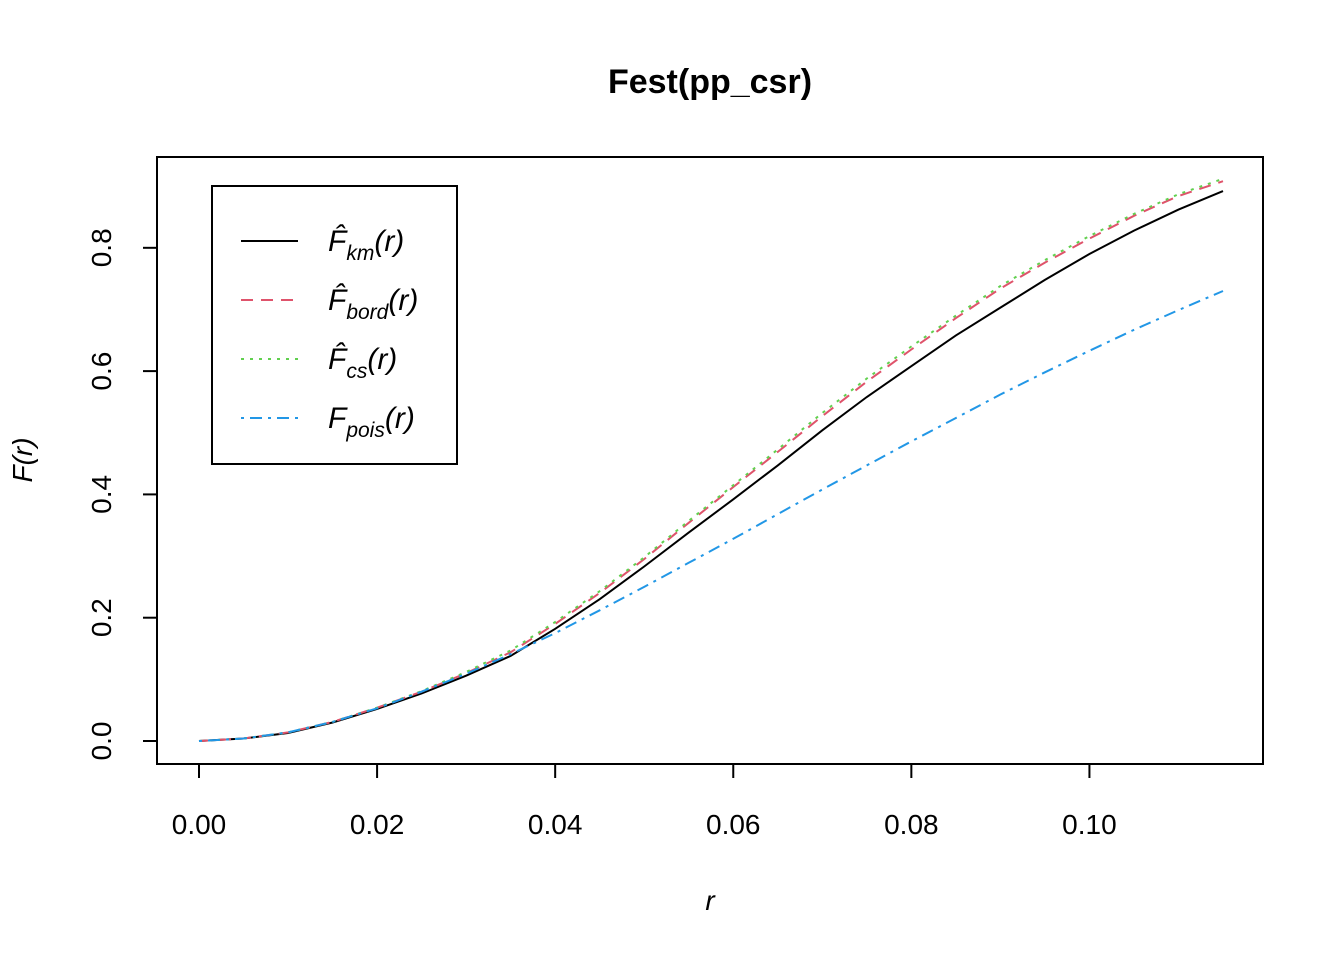 Image resolution: width=1344 pixels, height=960 pixels. Describe the element at coordinates (22, 459) in the screenshot. I see `y-axis-label: F(r)` at that location.